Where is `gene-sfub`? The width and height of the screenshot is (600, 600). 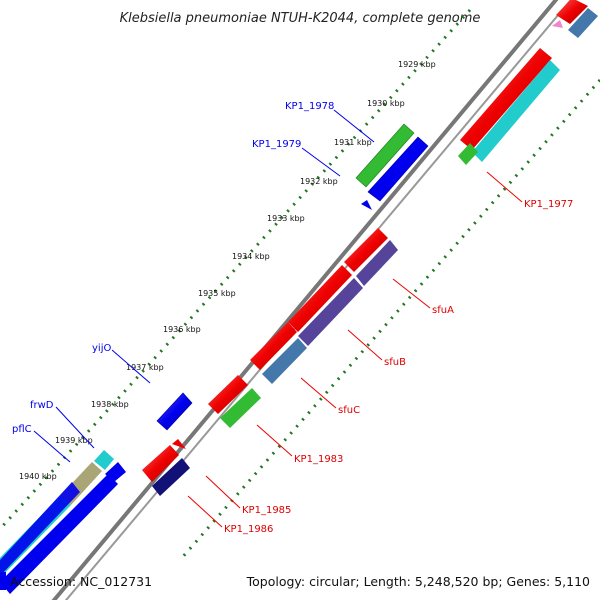
gene-sfub is located at coordinates (330, 312).